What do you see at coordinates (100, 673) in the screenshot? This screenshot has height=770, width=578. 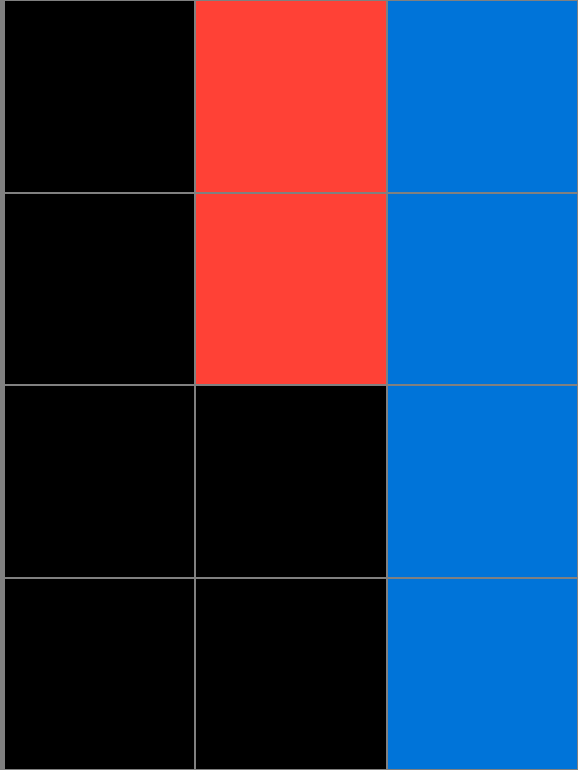 I see `grid-cell-r3-c0` at bounding box center [100, 673].